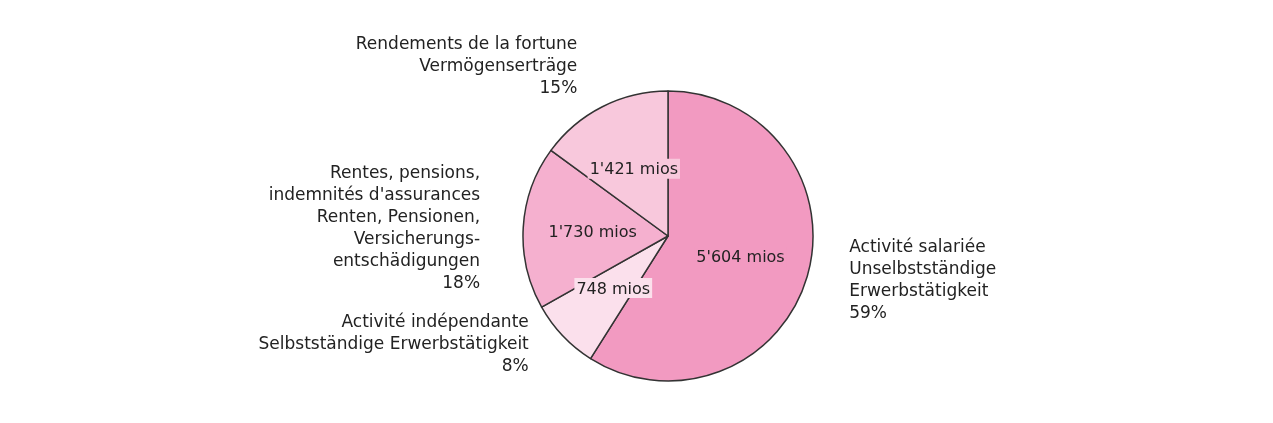  What do you see at coordinates (374, 226) in the screenshot?
I see `slice-label: Rentes, pensions, indemnités d'assurances Renten, Pensionen, Versicherungs- entschädigungen 18%` at bounding box center [374, 226].